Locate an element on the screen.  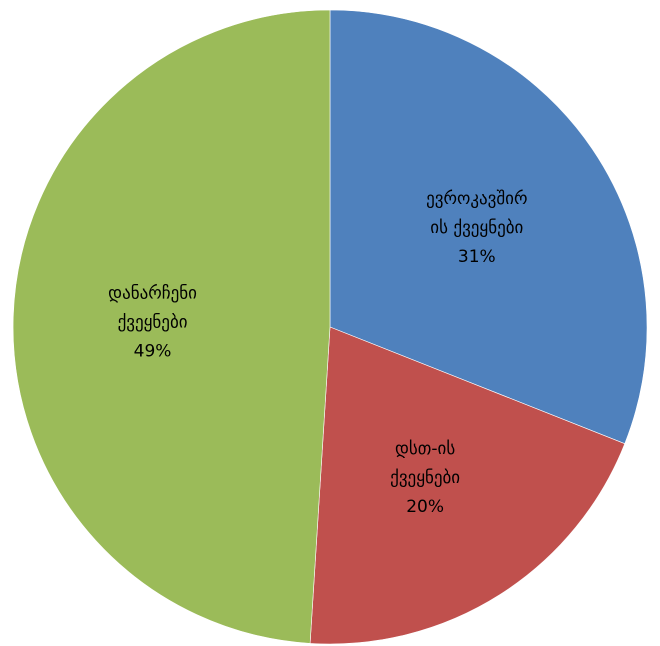
slice-name-line: ის ქვეყნები is located at coordinates (476, 228).